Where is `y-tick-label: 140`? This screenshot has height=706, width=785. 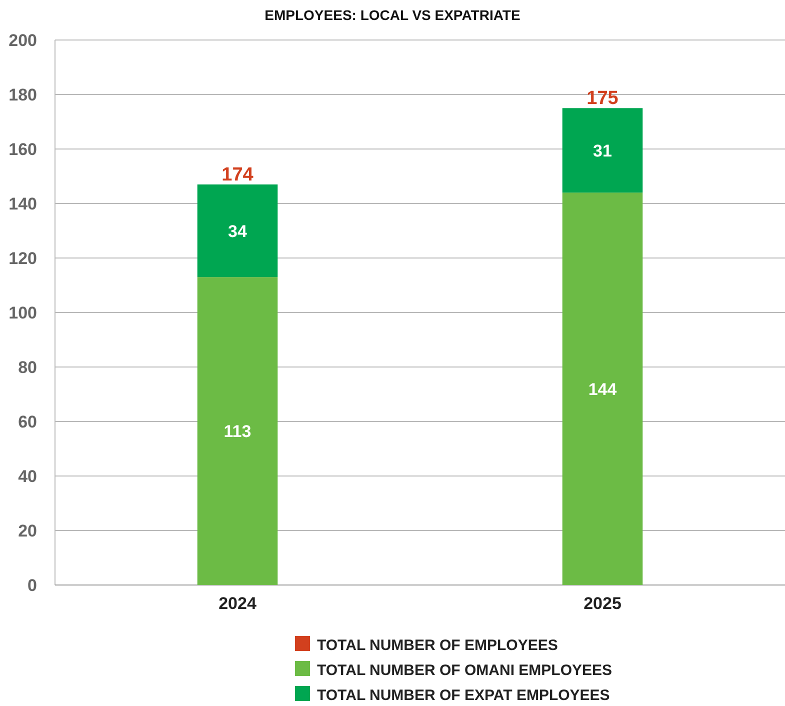
y-tick-label: 140 is located at coordinates (22, 204).